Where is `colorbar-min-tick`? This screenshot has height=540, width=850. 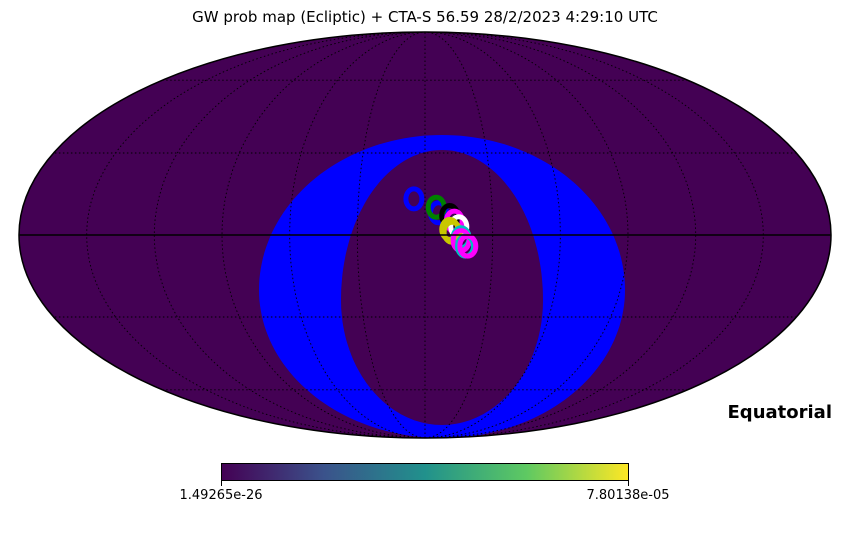
colorbar-min-tick is located at coordinates (221, 483).